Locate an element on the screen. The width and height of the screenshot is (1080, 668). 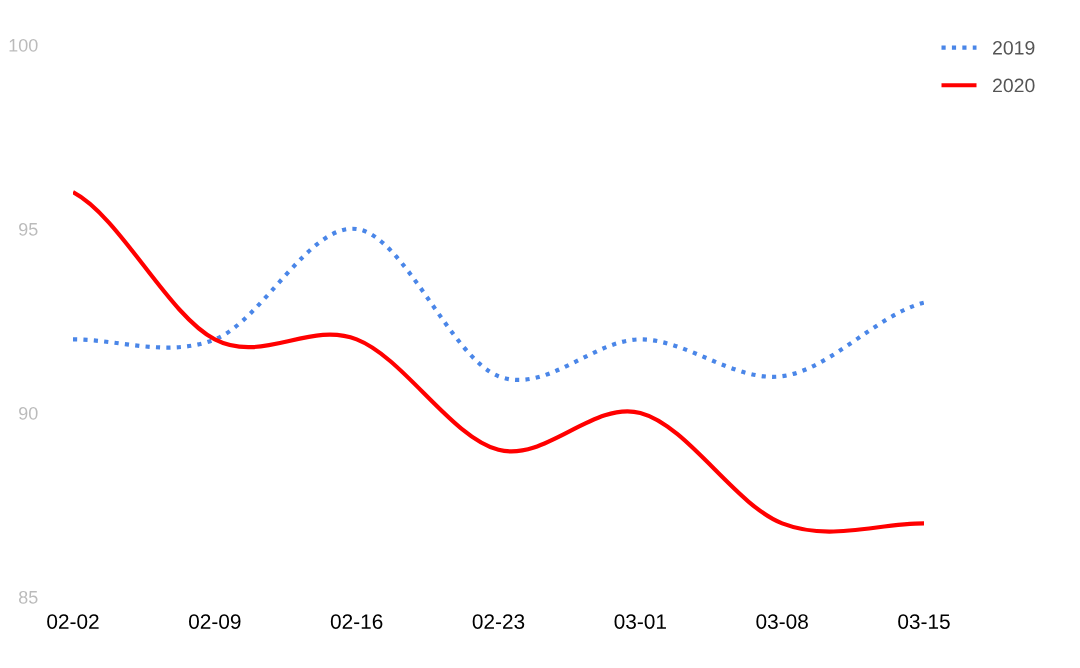
x-tick-label: 02-16 is located at coordinates (356, 621).